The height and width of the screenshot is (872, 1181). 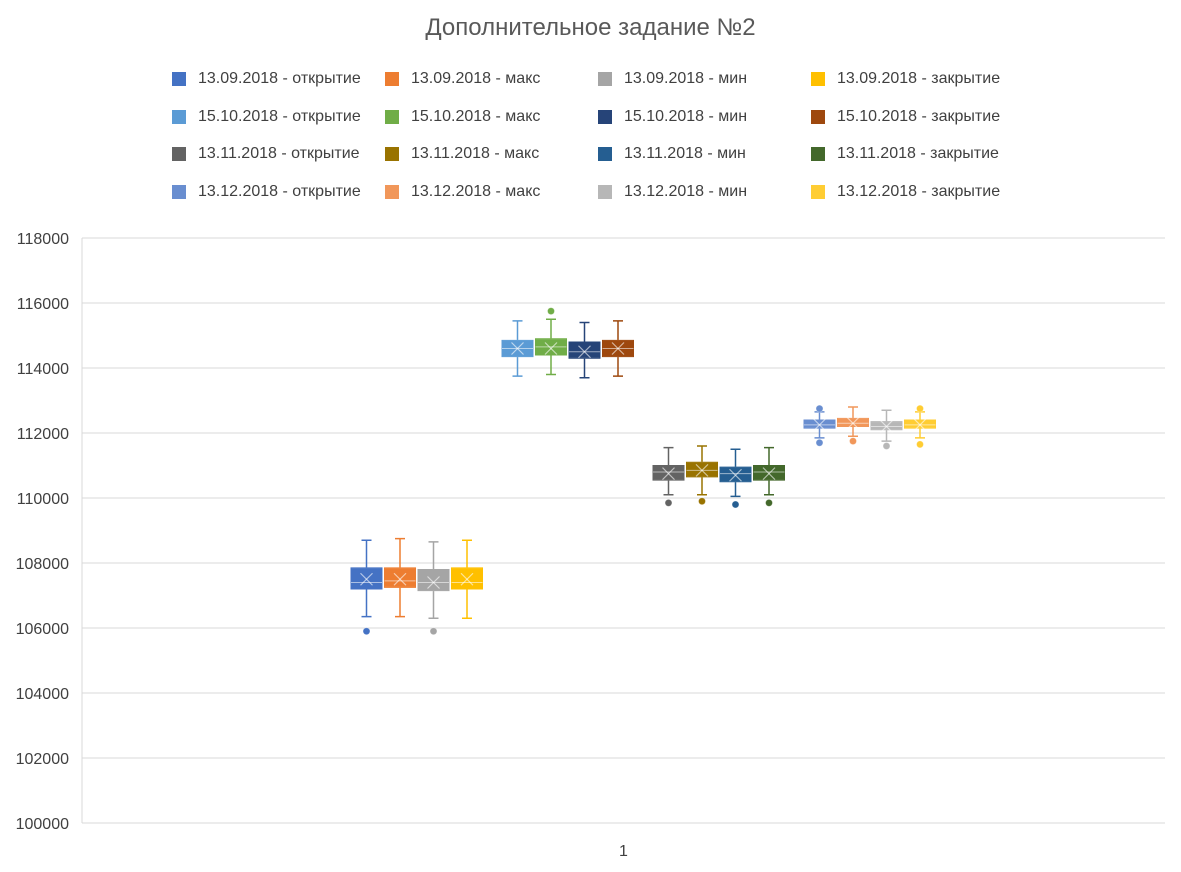 What do you see at coordinates (43, 369) in the screenshot?
I see `y-tick-label: 114000` at bounding box center [43, 369].